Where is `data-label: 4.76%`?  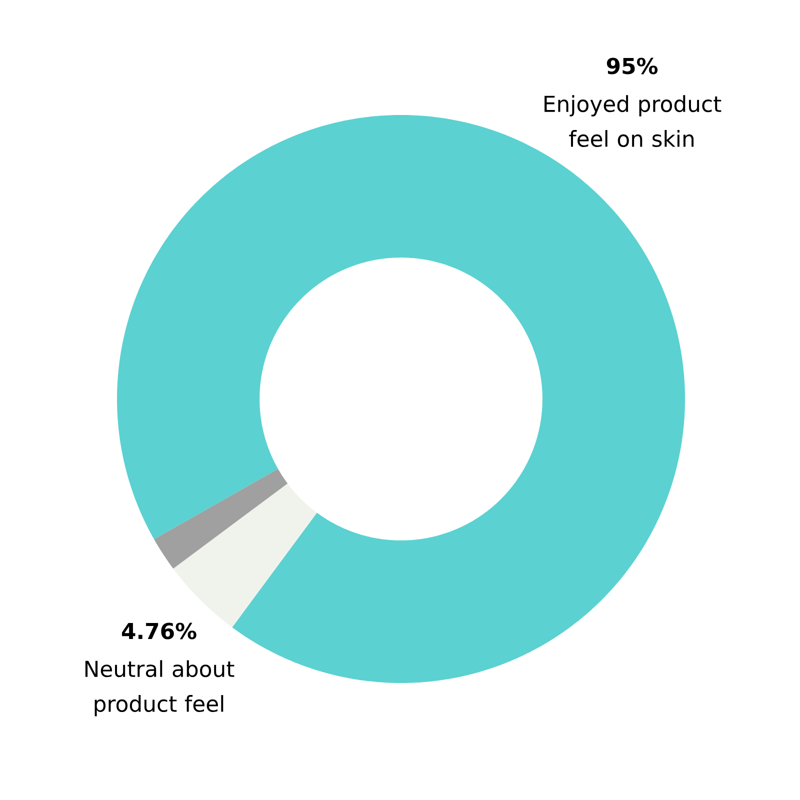 data-label: 4.76% is located at coordinates (159, 631).